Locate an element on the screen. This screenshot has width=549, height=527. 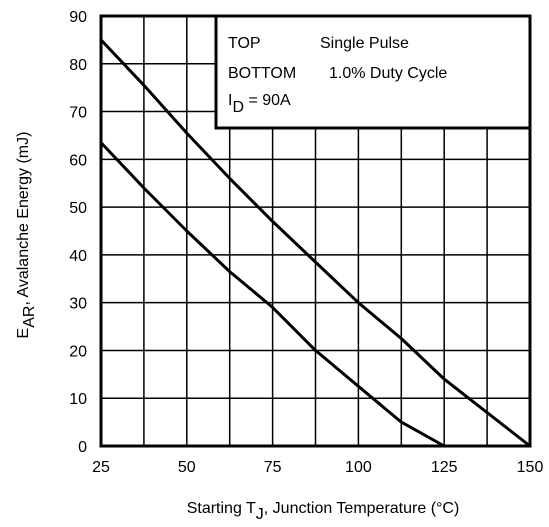
legend-current: ID = 90A is located at coordinates (259, 104).